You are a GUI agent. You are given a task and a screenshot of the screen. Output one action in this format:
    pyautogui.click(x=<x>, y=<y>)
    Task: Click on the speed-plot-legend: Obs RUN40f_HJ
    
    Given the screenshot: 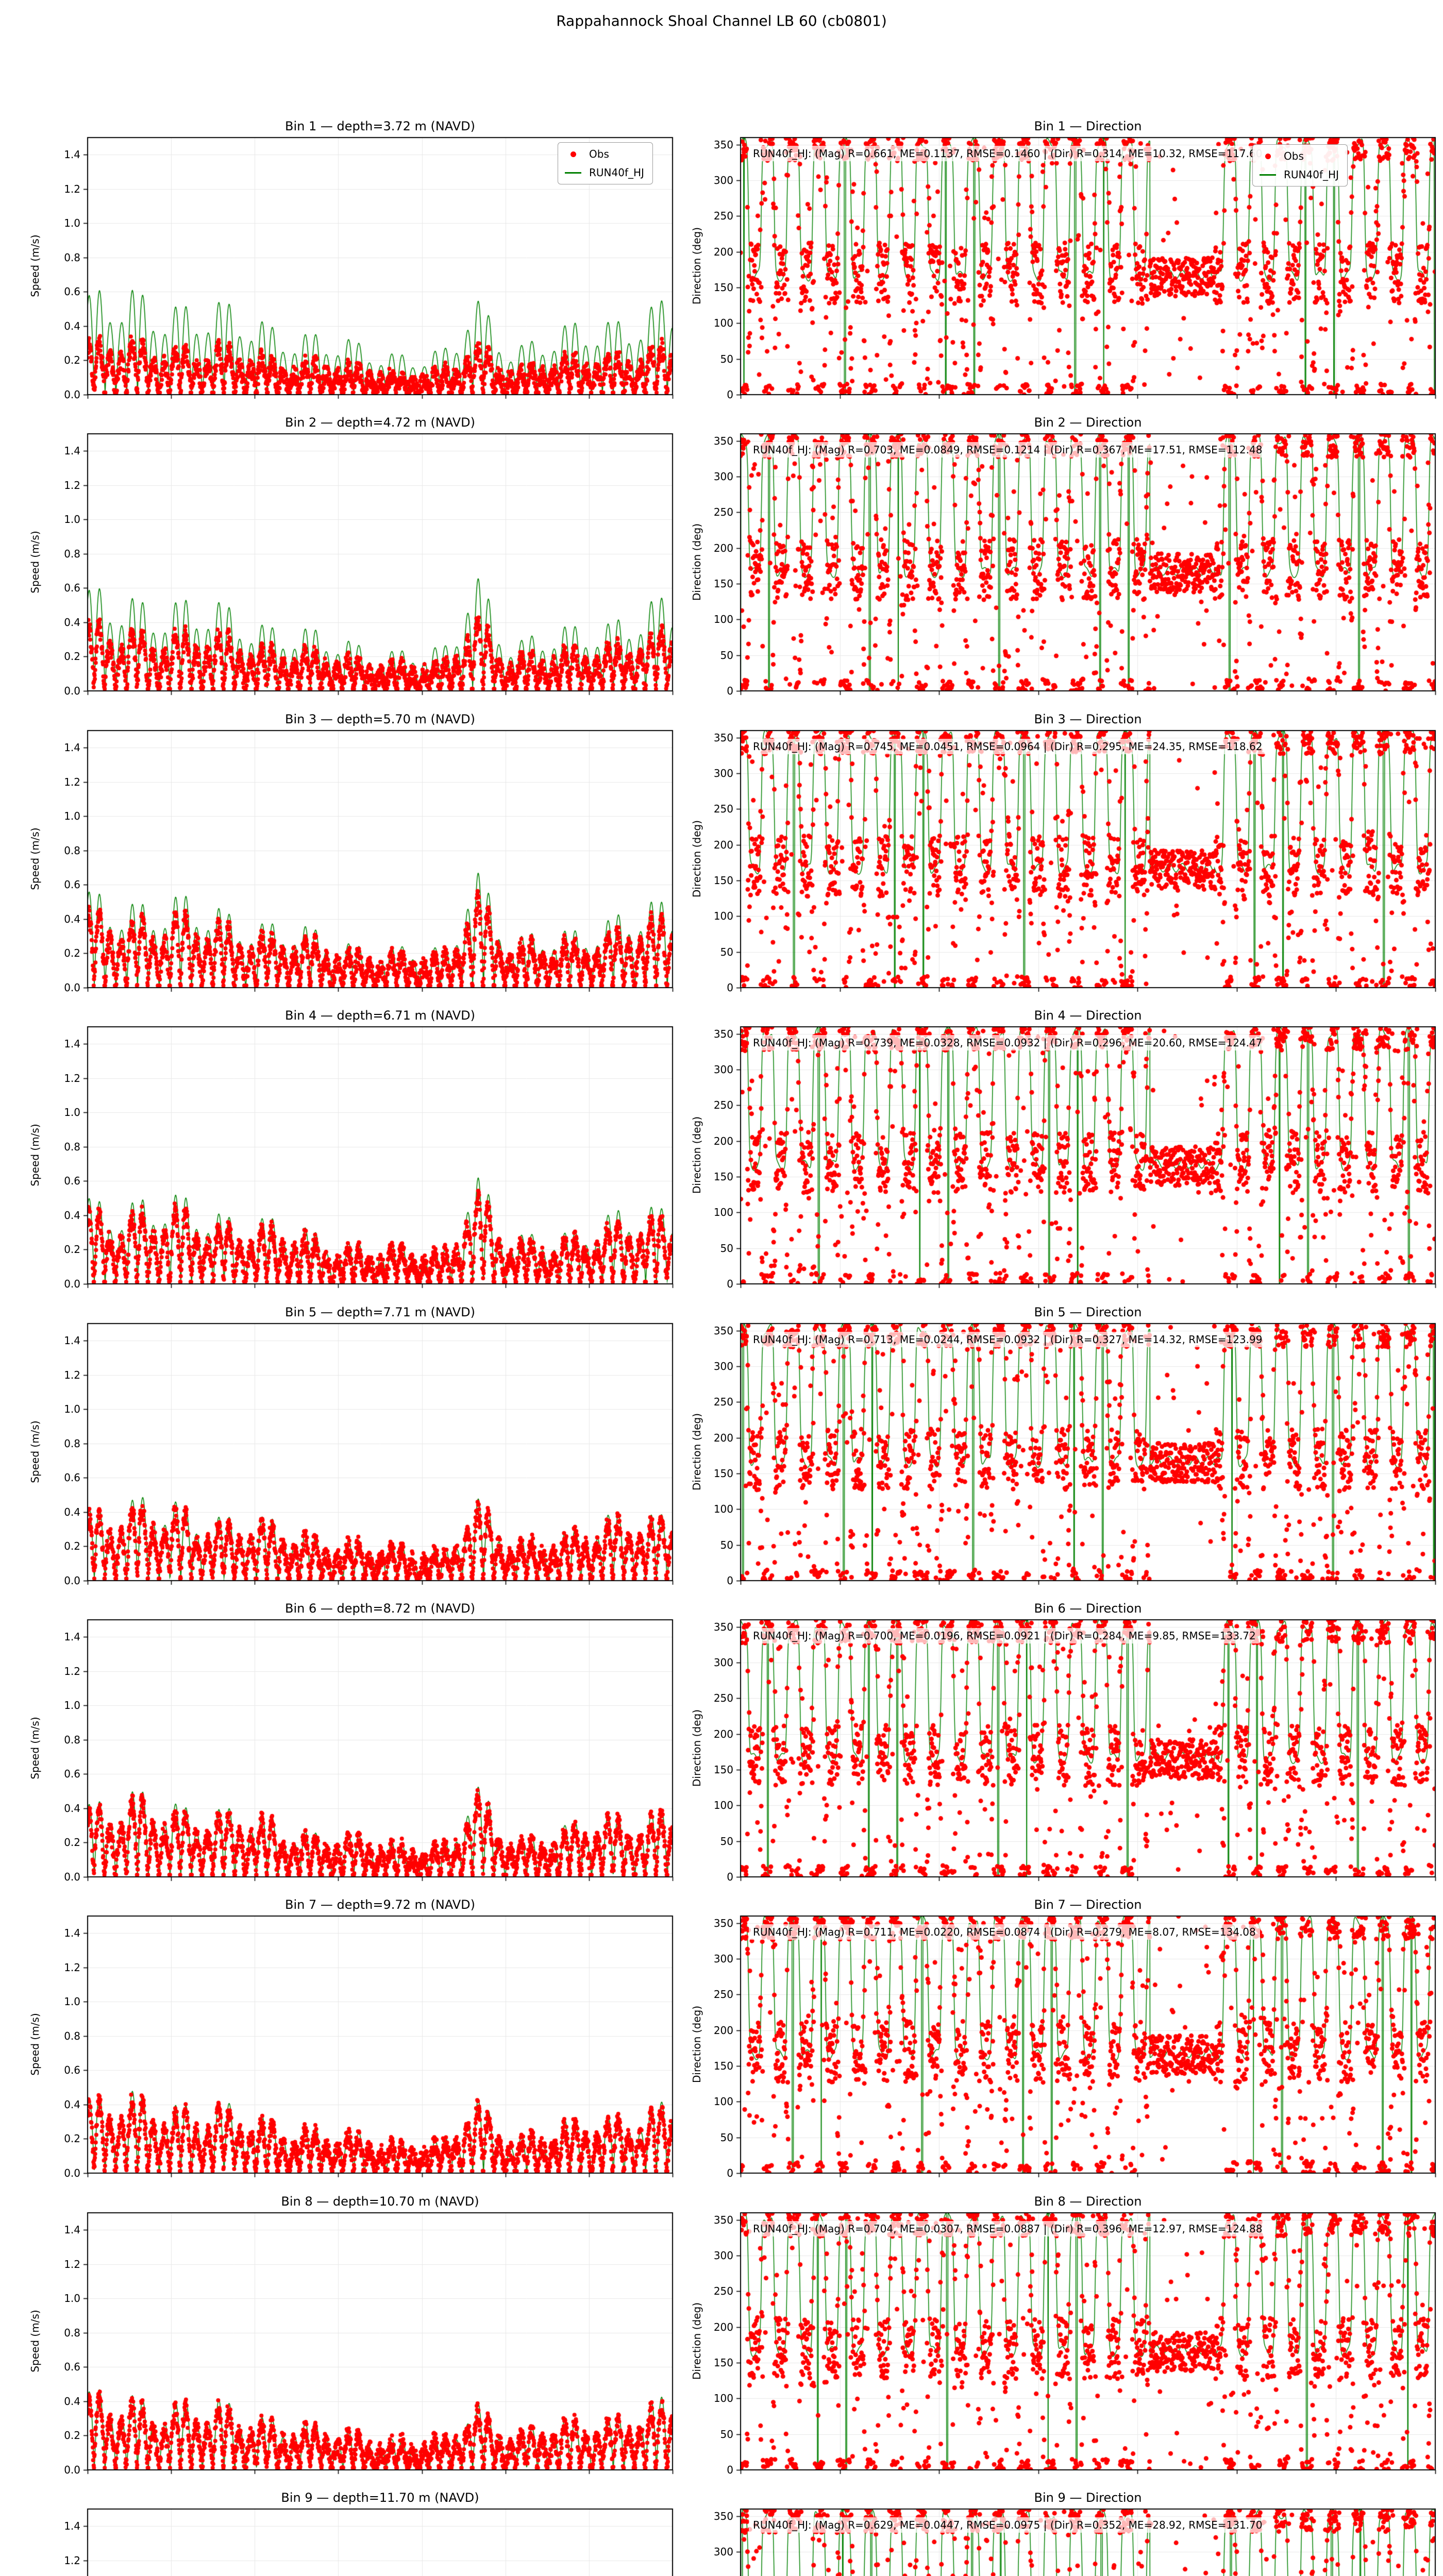 What is the action you would take?
    pyautogui.click(x=605, y=163)
    